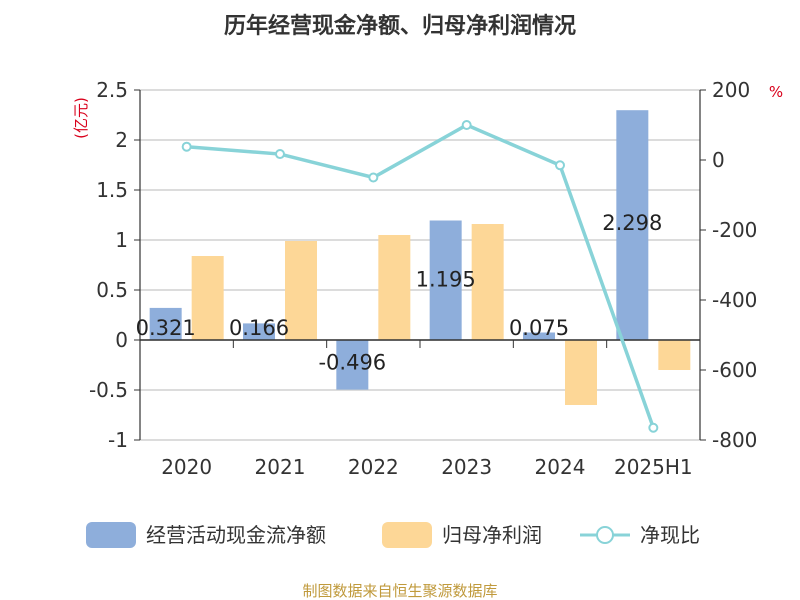 The width and height of the screenshot is (800, 600). I want to click on legend: 经营活动现金流净额 归母净利润 净现比, so click(393, 535).